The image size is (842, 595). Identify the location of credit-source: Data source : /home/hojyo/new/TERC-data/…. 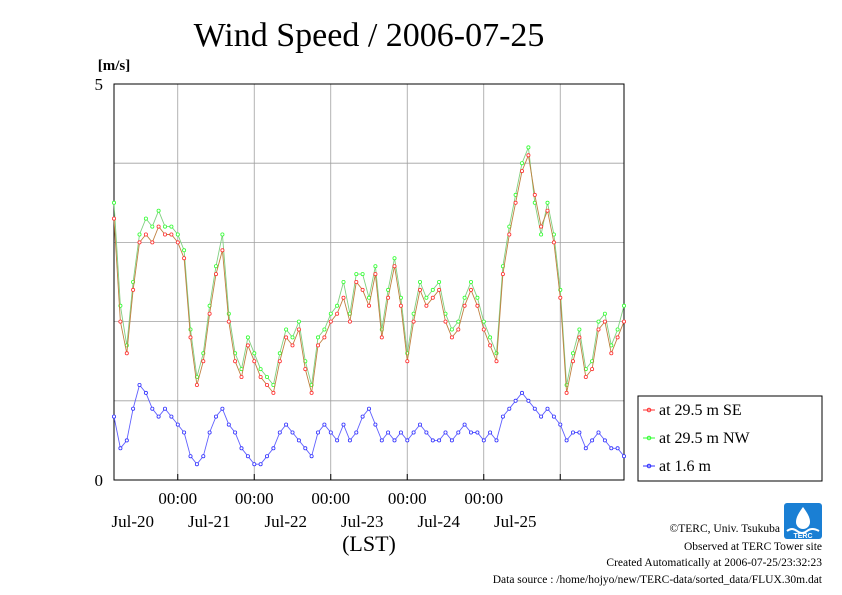
(658, 580).